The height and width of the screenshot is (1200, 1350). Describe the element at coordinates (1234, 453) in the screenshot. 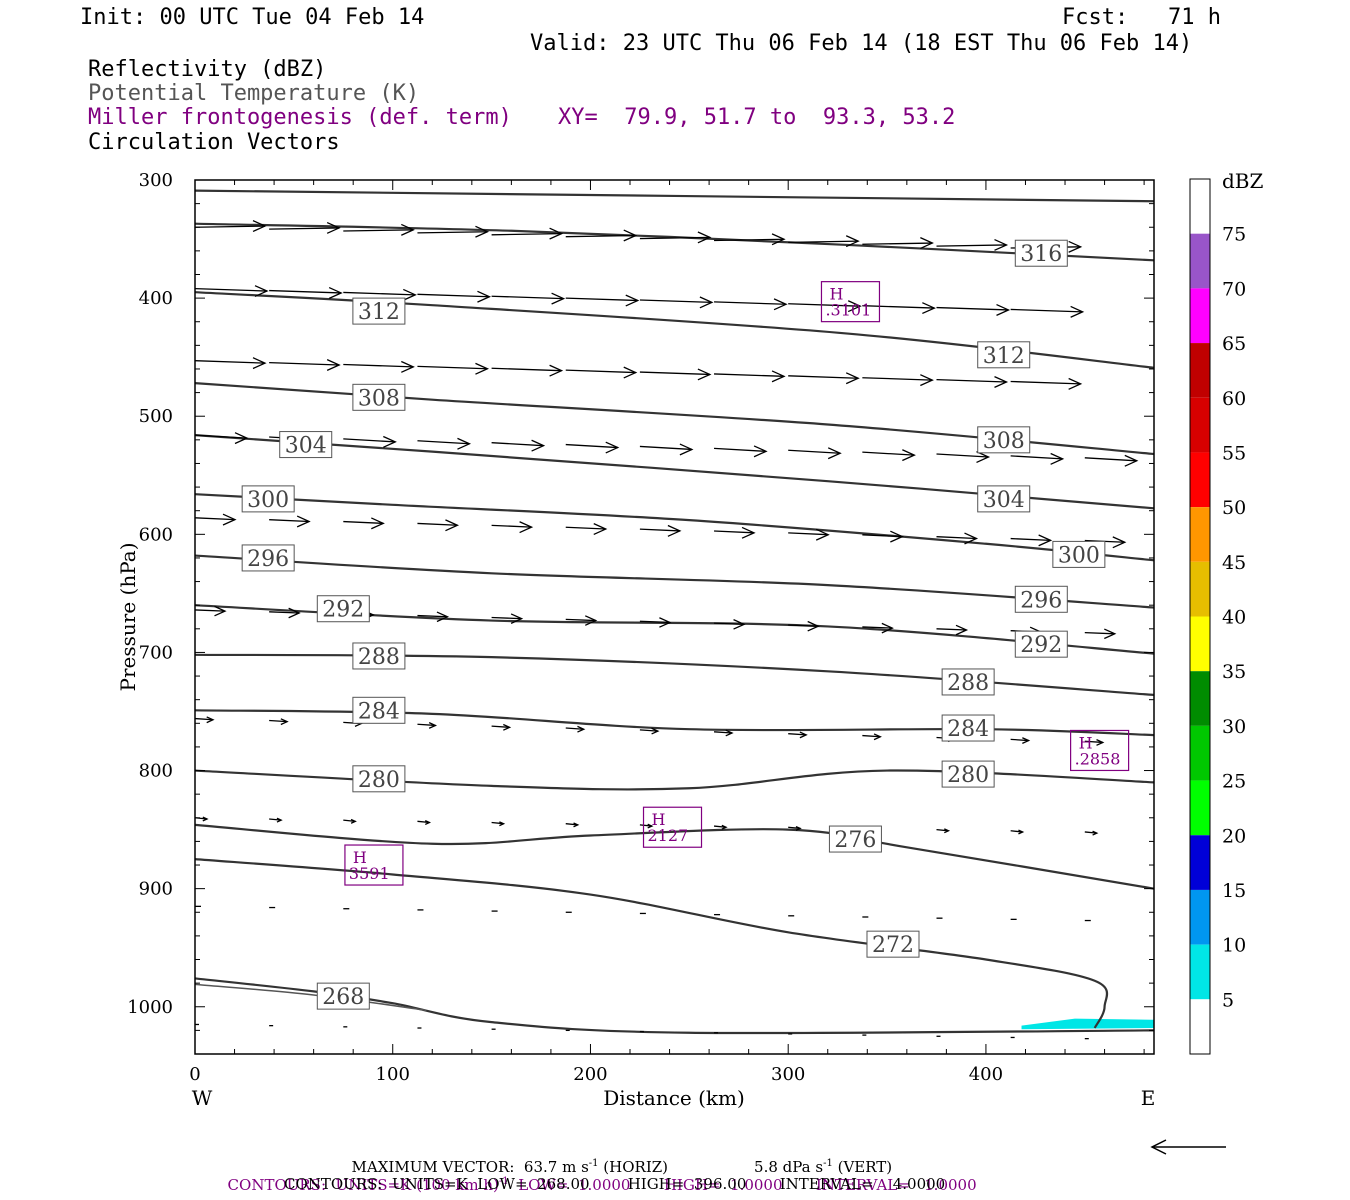

I see `colorbar-label: 55` at that location.